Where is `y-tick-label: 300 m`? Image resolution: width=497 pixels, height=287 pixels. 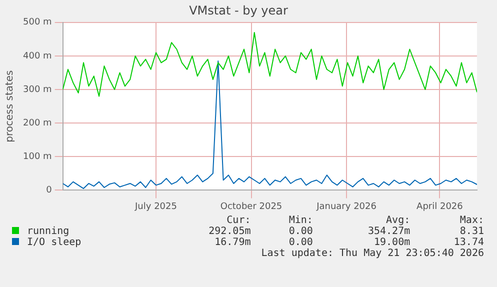
y-tick-label: 300 m is located at coordinates (37, 89).